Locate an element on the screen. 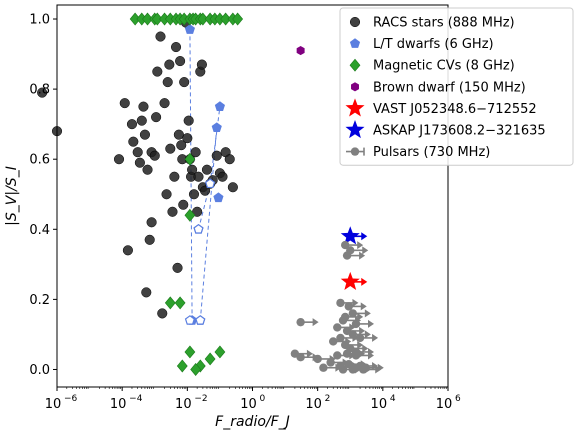 Image resolution: width=578 pixels, height=431 pixels. pulsar-arrow-33-head is located at coordinates (380, 367).